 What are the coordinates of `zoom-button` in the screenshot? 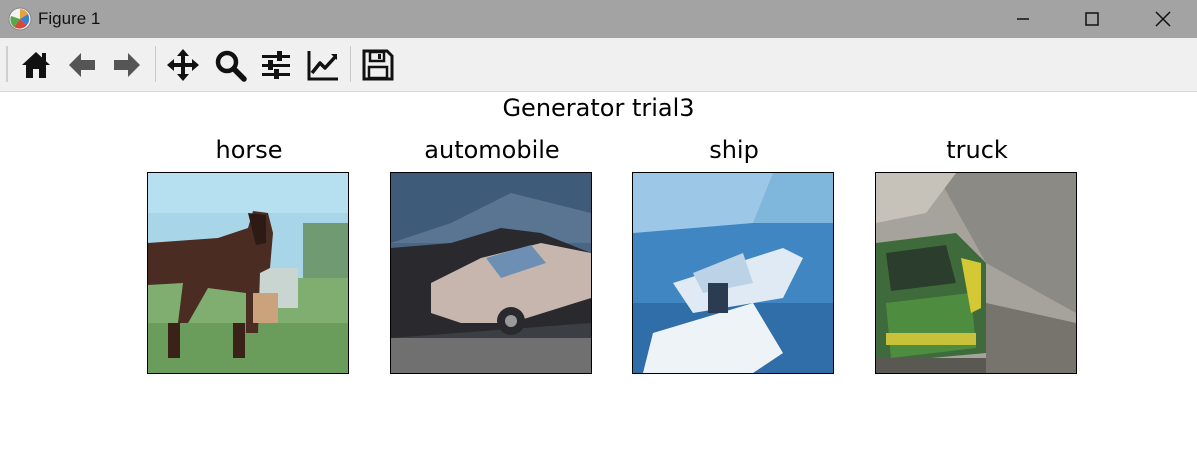 It's located at (230, 65).